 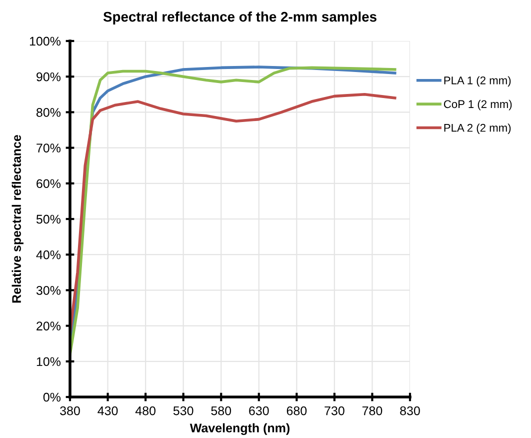 What do you see at coordinates (239, 17) in the screenshot?
I see `chart-title: Spectral reflectance of the 2-mm samples` at bounding box center [239, 17].